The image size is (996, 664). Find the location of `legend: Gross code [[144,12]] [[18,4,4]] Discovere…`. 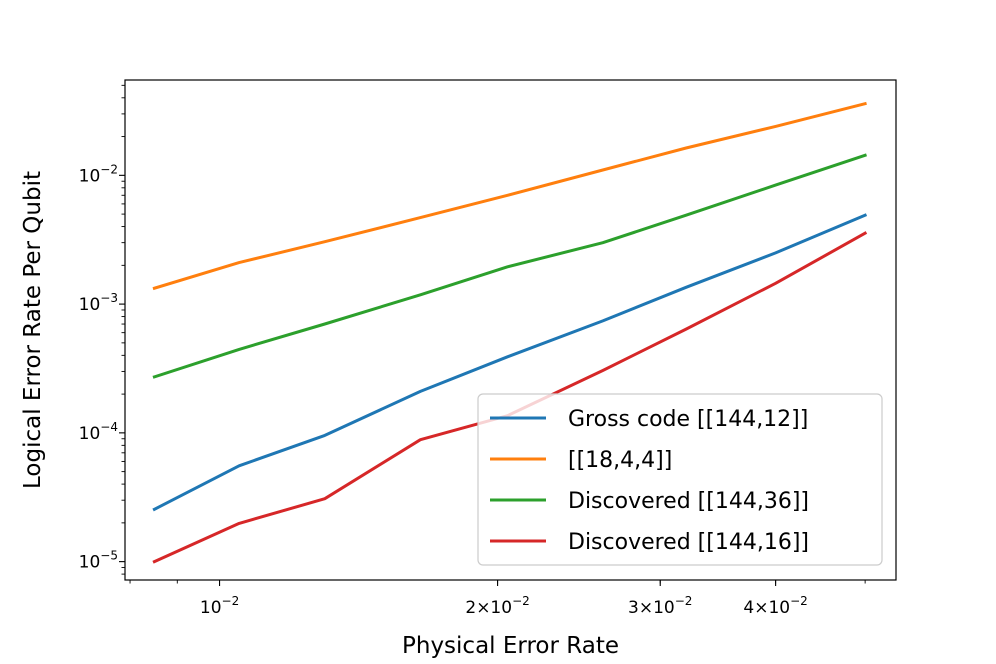

legend: Gross code [[144,12]] [[18,4,4]] Discovere… is located at coordinates (680, 479).